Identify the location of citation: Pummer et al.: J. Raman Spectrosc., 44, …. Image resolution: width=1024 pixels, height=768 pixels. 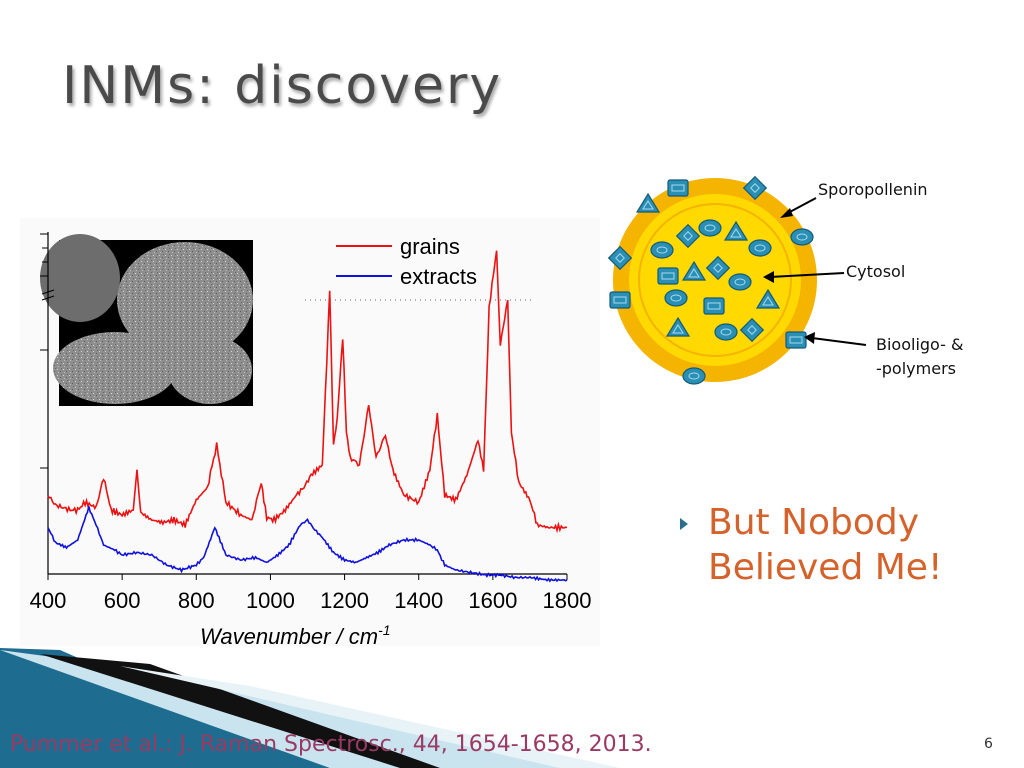
(331, 744).